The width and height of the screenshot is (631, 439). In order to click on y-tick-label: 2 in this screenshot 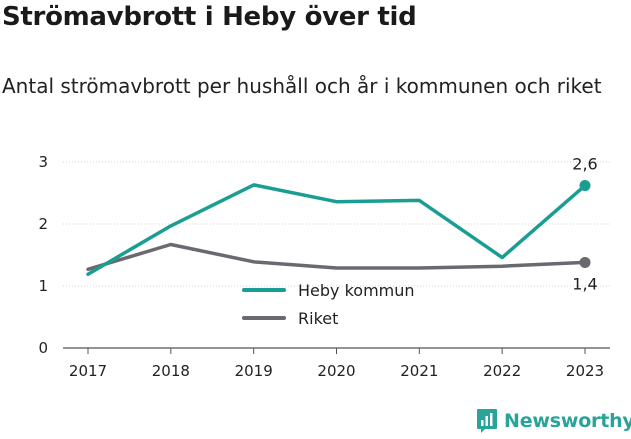, I will do `click(43, 224)`.